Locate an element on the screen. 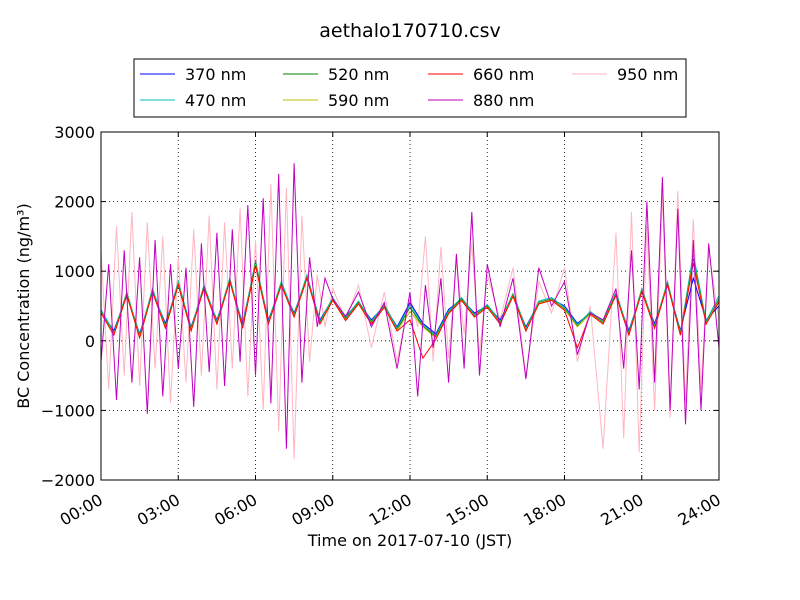  legend-label: 470 nm is located at coordinates (215, 100).